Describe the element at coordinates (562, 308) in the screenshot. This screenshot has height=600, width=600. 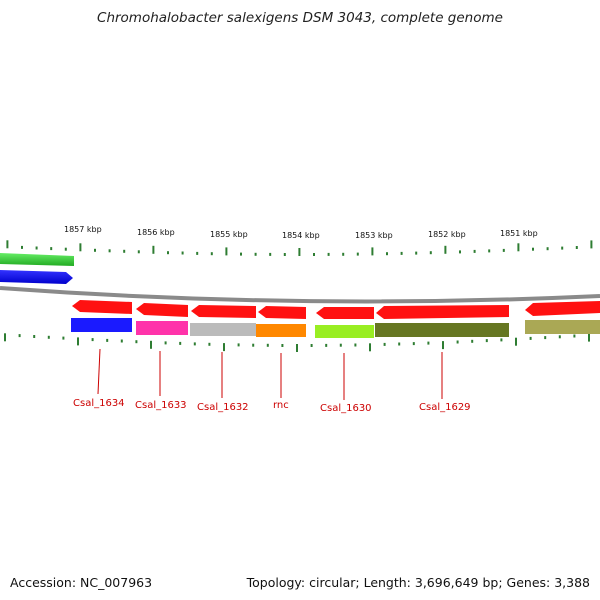
I see `gene-arrow-right-edge` at that location.